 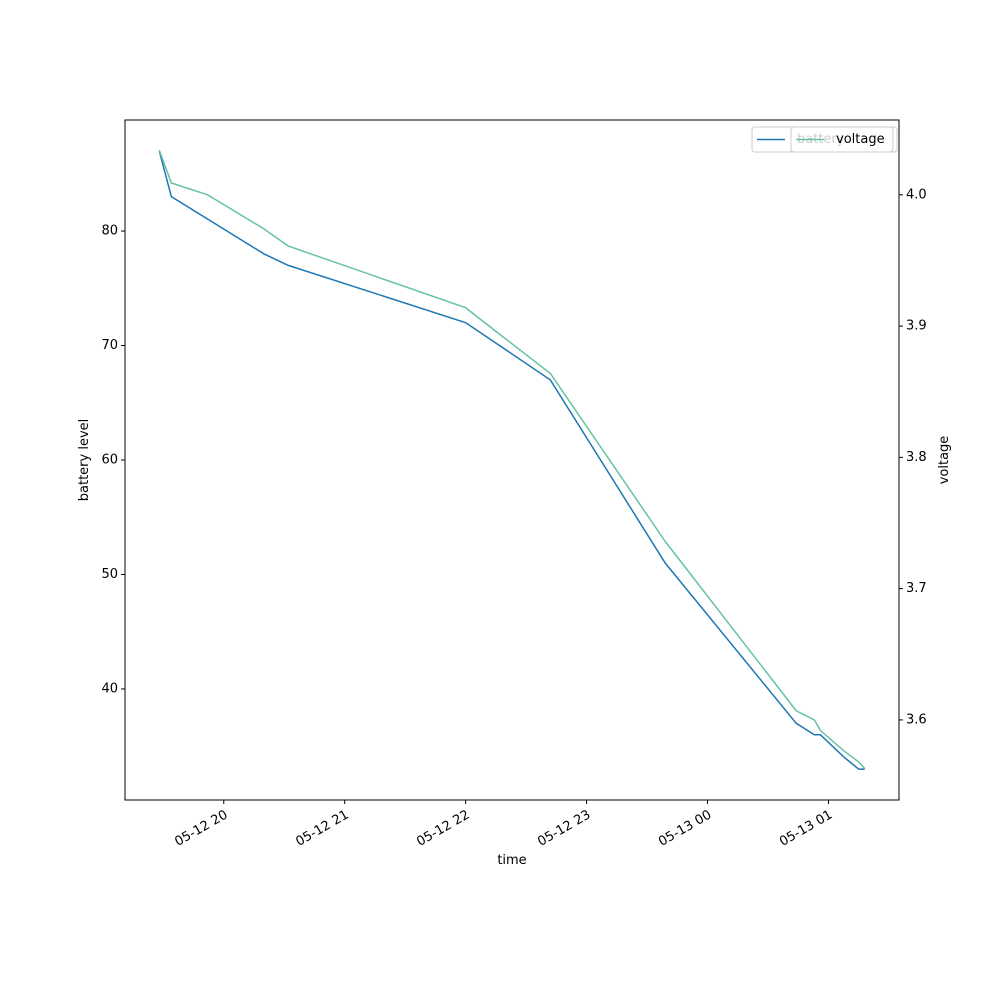 What do you see at coordinates (685, 829) in the screenshot?
I see `x-tick-label: 05-13 00` at bounding box center [685, 829].